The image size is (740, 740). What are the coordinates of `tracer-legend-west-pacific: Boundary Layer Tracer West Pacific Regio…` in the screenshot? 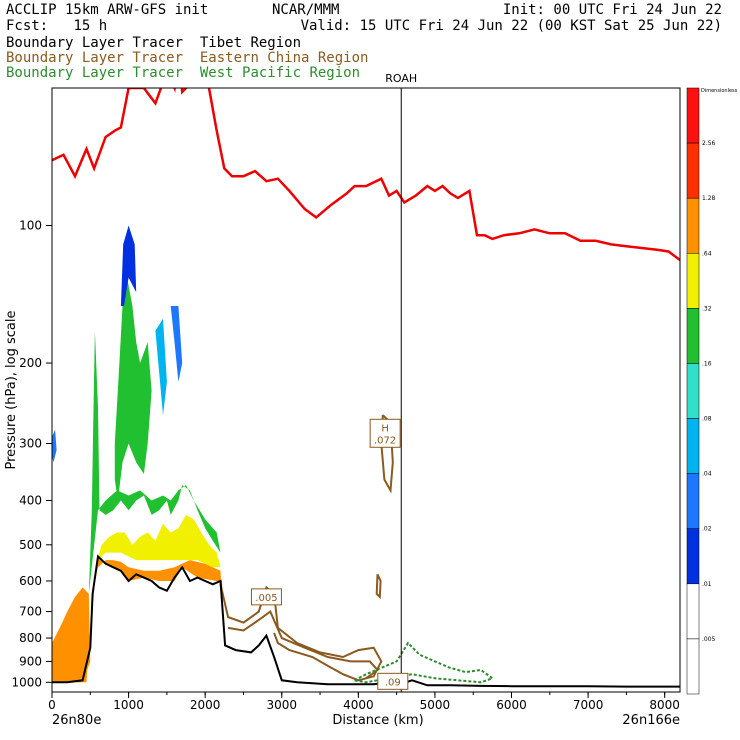 It's located at (183, 73).